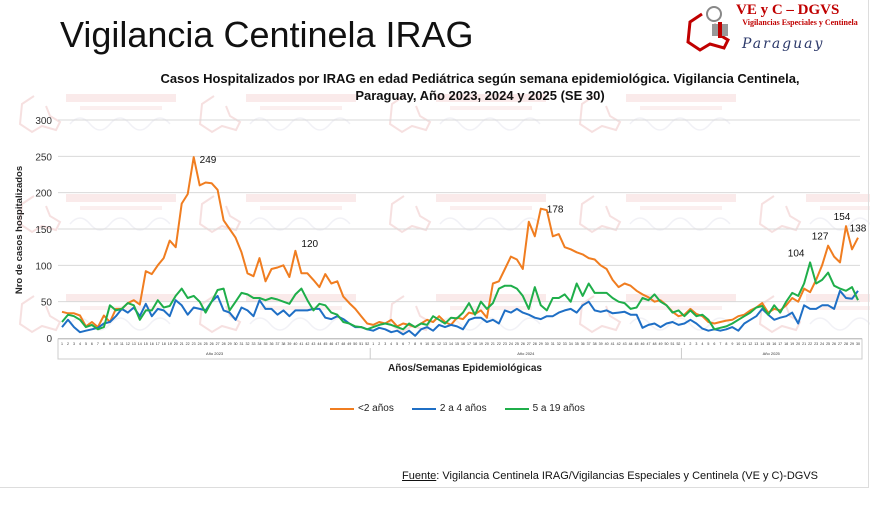 The height and width of the screenshot is (505, 870). I want to click on x-tick-label: 23, so click(816, 344).